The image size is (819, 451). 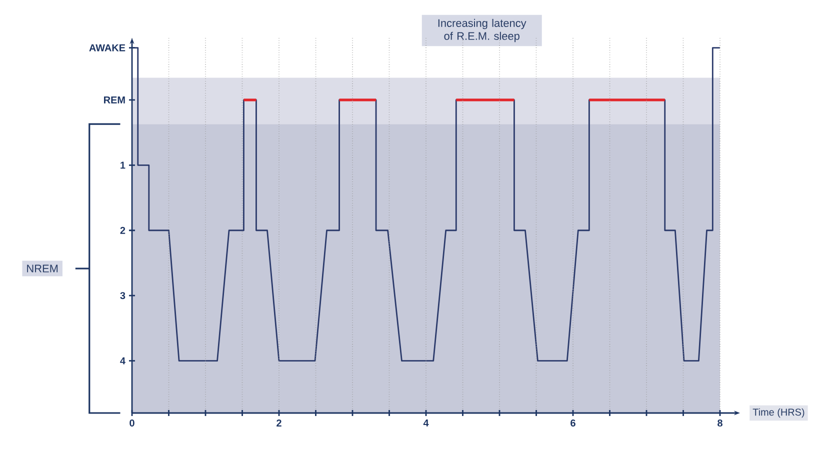 I want to click on x-tick-label: 8, so click(x=720, y=423).